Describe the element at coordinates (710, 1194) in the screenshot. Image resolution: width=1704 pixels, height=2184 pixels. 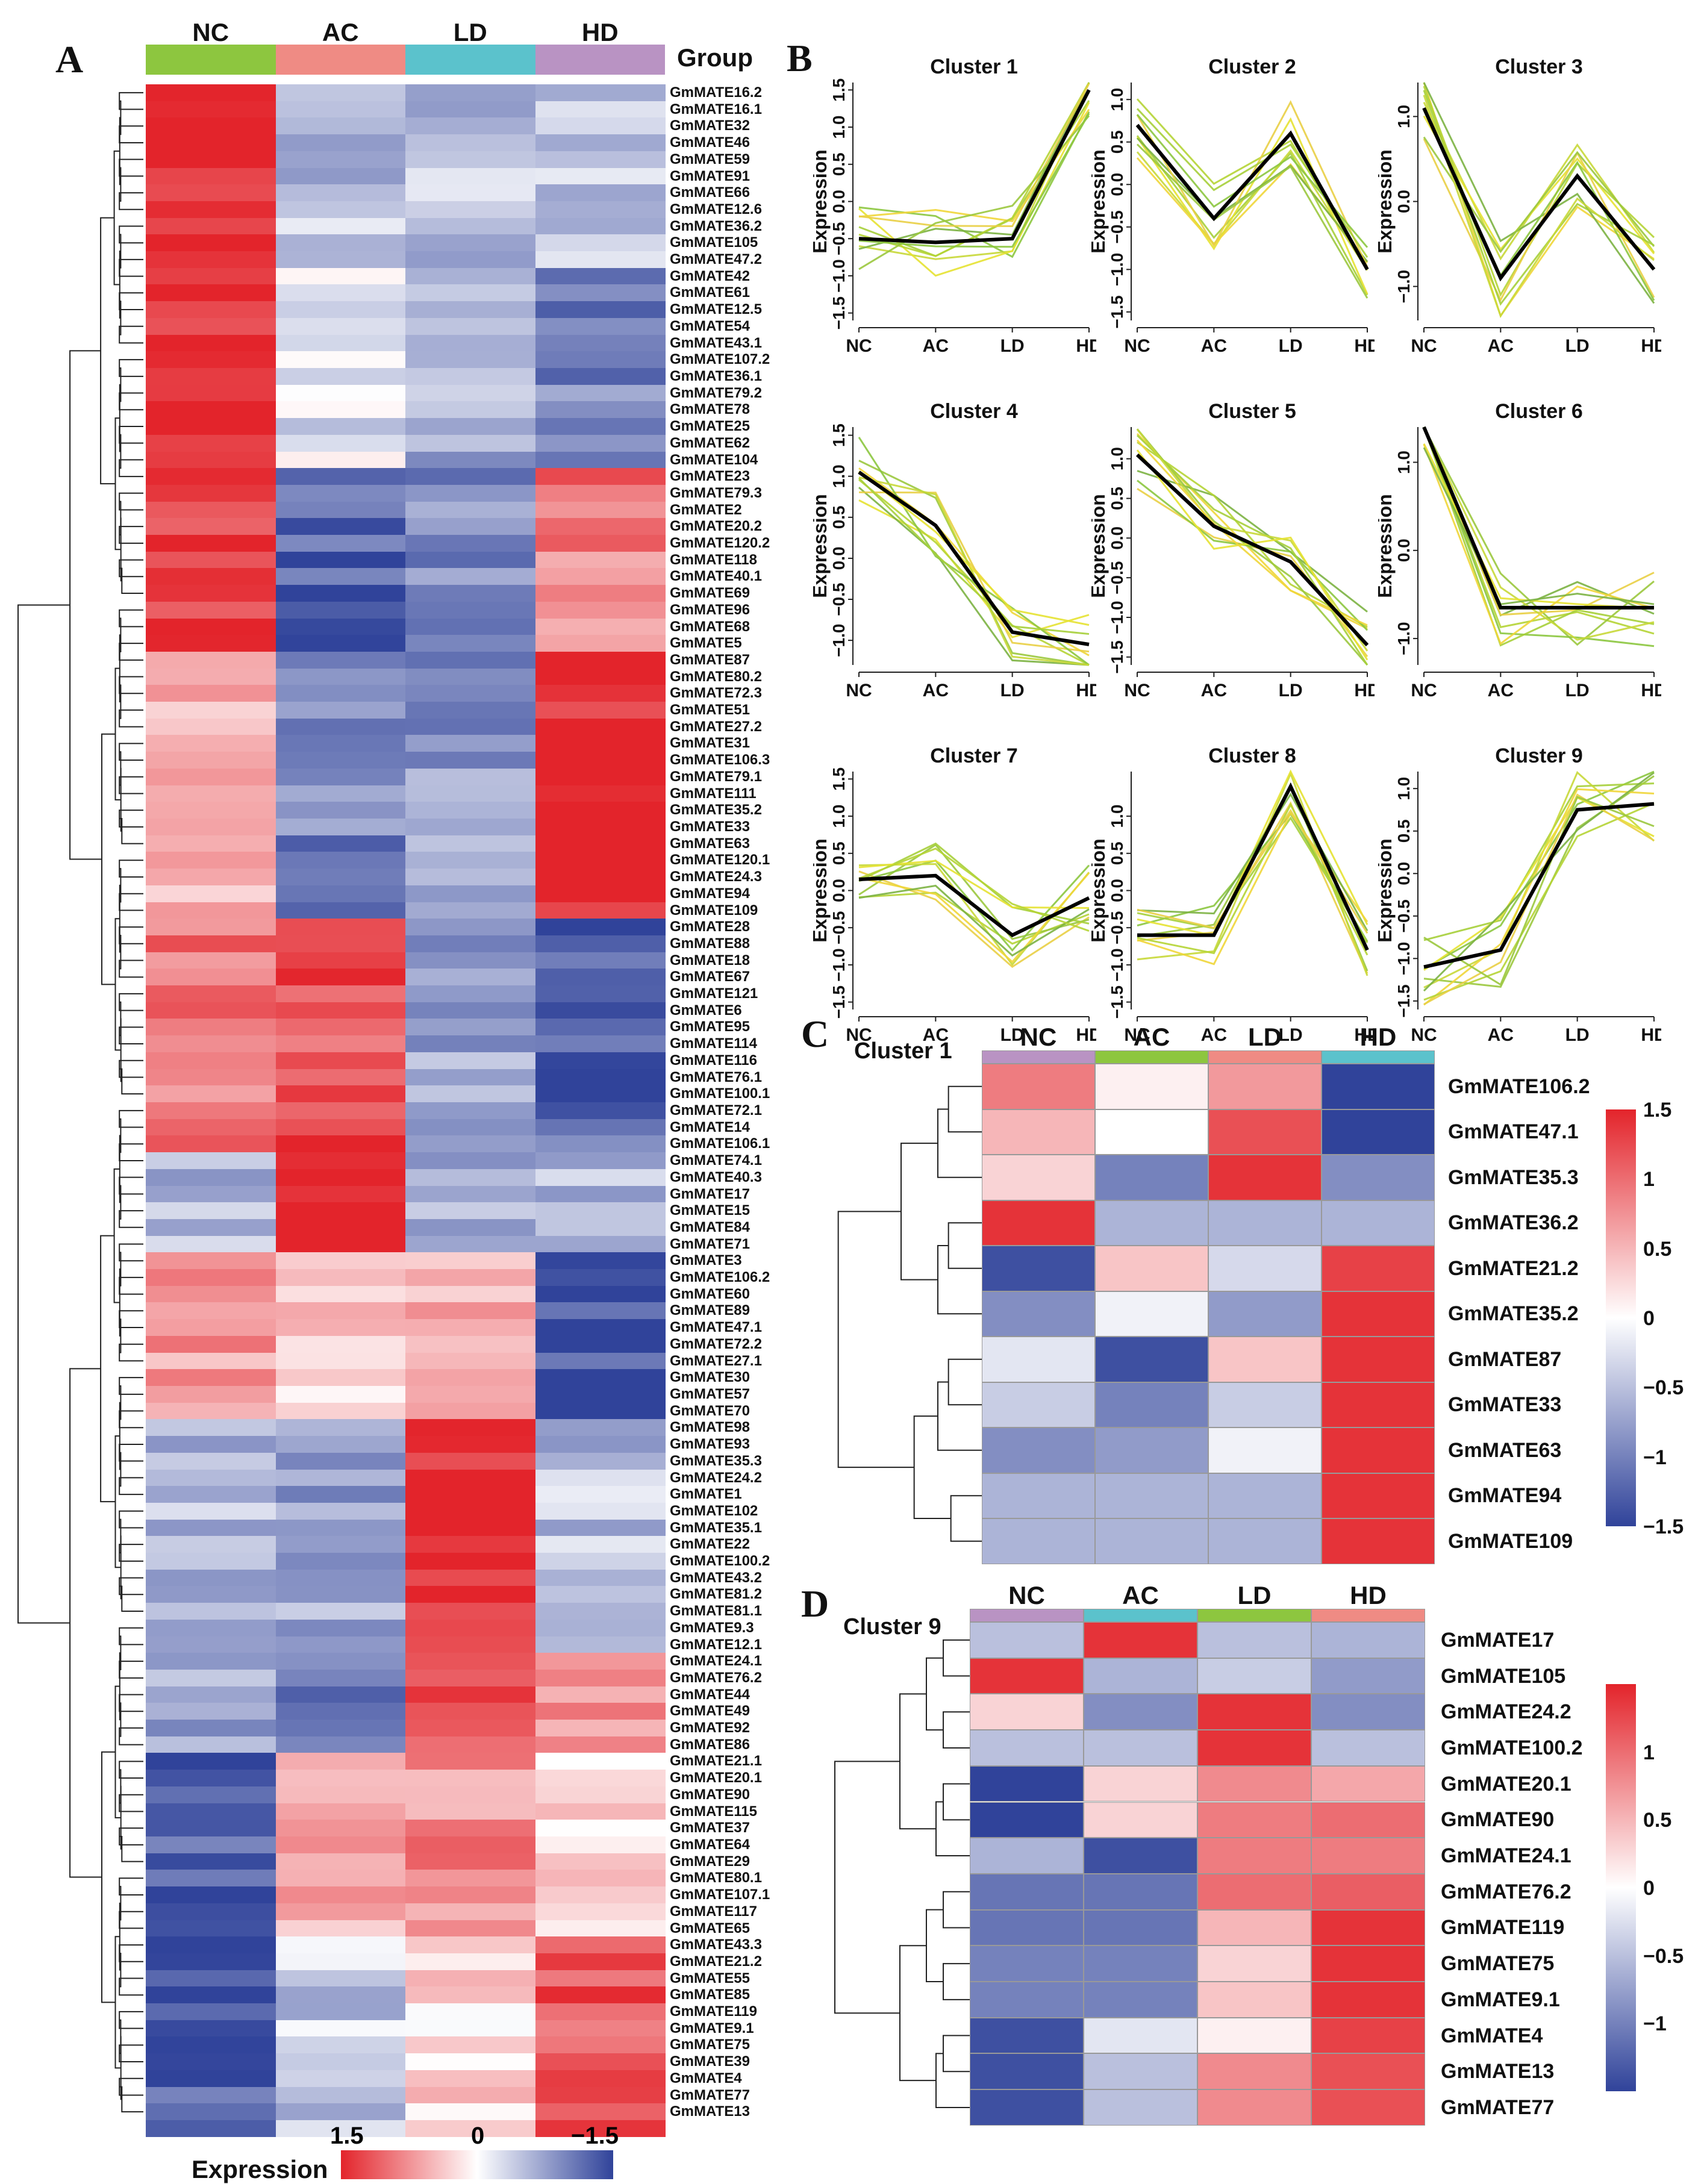
I see `gene-label: GmMATE17` at that location.